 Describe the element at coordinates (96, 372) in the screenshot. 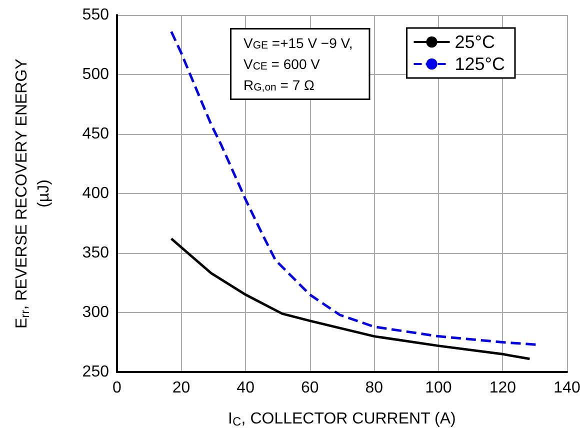

I see `y-tick-label: 250` at that location.